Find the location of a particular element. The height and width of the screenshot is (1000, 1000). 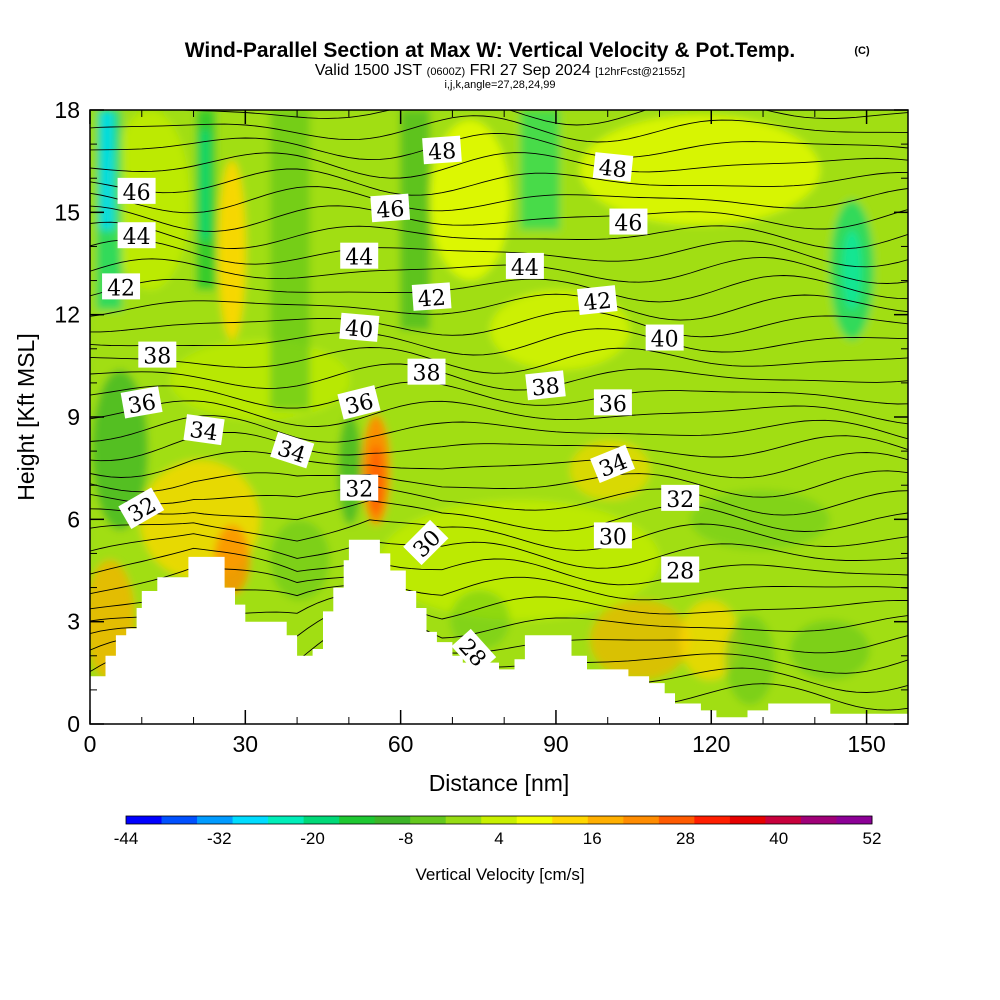

y-axis-label: Height [Kft MSL] is located at coordinates (26, 416).